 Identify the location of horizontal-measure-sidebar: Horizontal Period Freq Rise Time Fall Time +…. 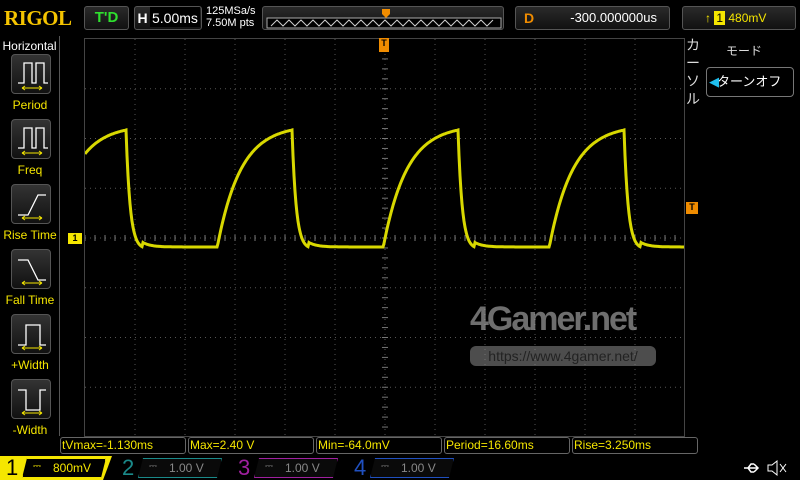
(30, 236).